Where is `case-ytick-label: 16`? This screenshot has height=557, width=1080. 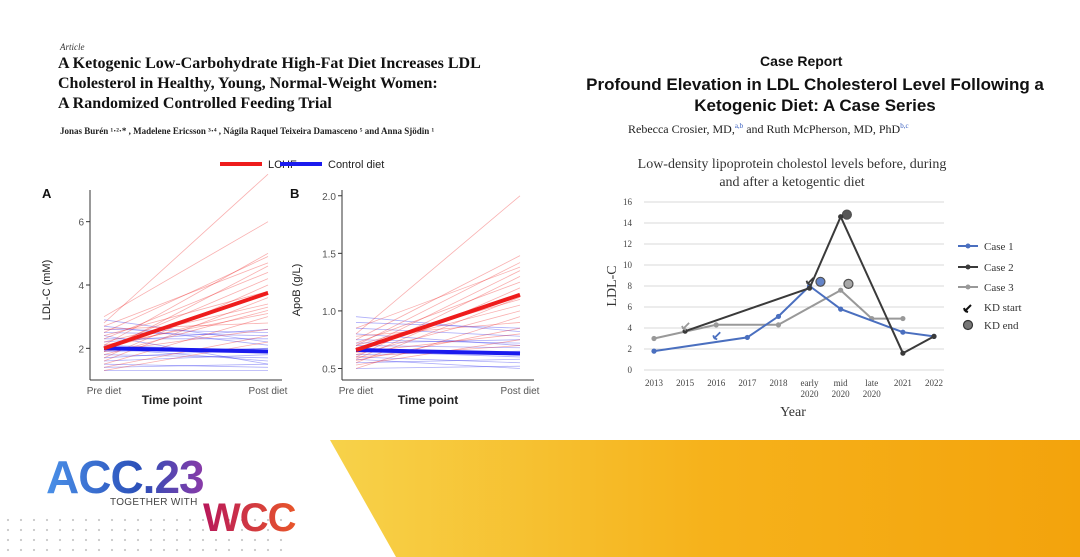
case-ytick-label: 16 is located at coordinates (628, 202).